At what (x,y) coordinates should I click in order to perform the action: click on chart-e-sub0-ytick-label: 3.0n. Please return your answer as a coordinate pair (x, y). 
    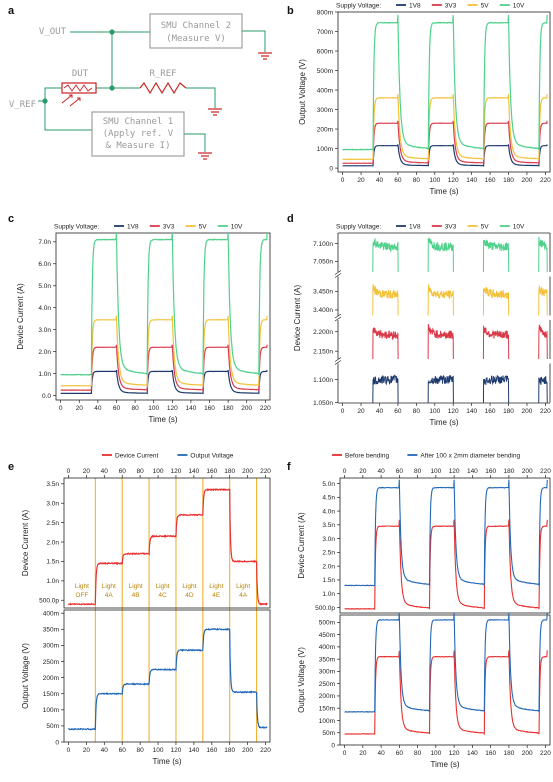
    Looking at the image, I should click on (52, 504).